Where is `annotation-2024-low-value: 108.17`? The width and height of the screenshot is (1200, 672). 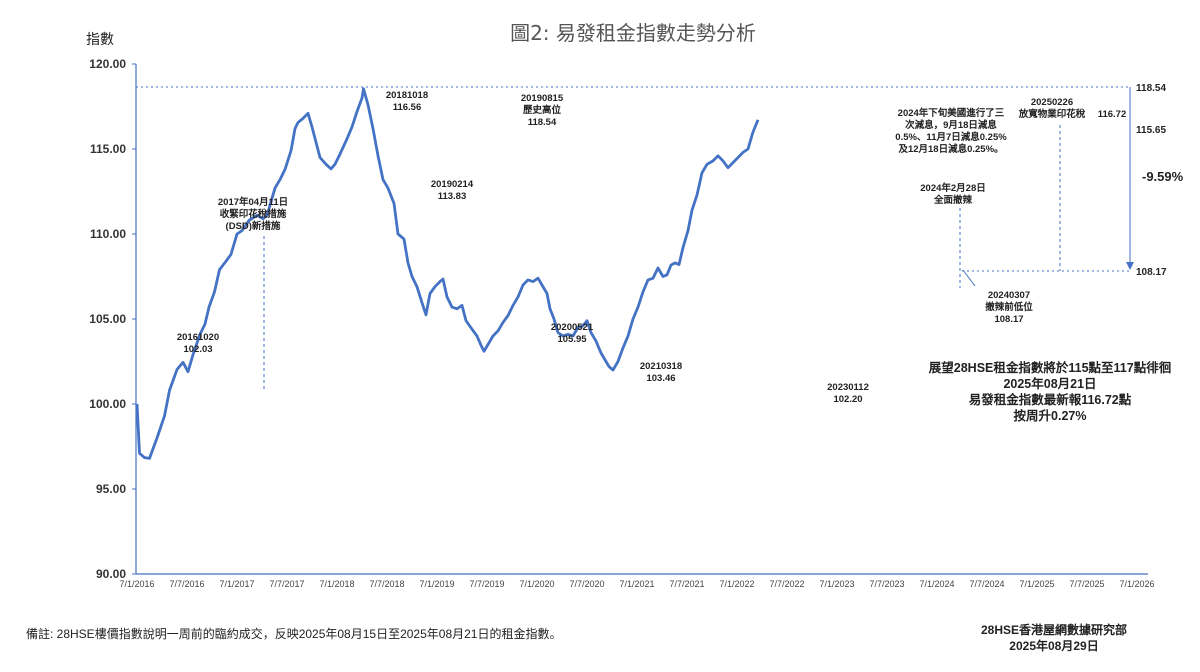
annotation-2024-low-value: 108.17 is located at coordinates (1008, 319).